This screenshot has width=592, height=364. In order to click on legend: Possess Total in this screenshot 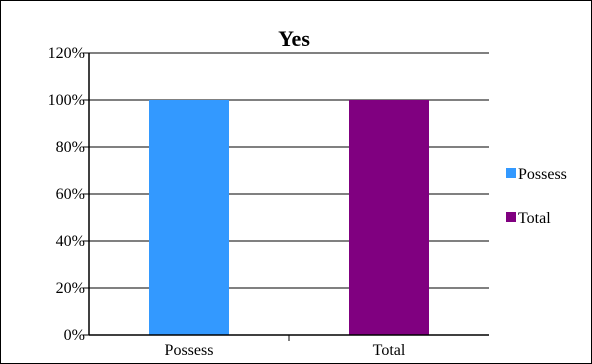, I will do `click(536, 196)`.